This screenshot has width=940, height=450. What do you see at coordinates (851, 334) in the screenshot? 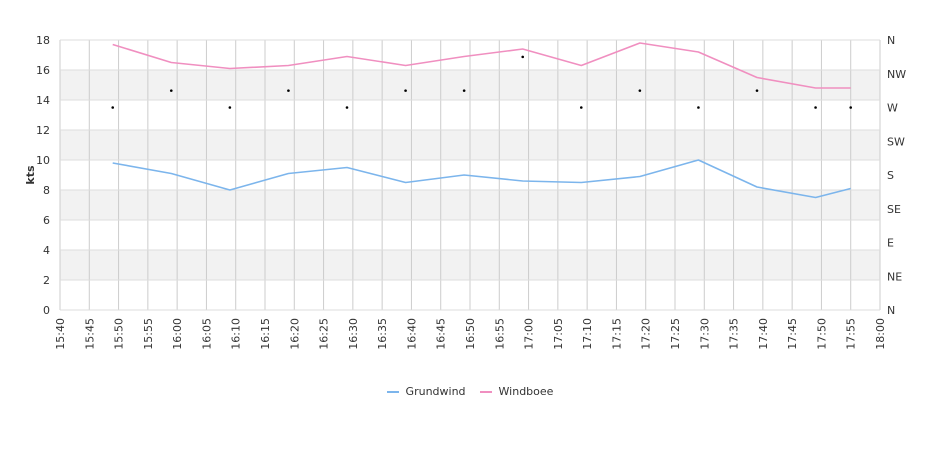
I see `x-tick-label: 17:55` at bounding box center [851, 334].